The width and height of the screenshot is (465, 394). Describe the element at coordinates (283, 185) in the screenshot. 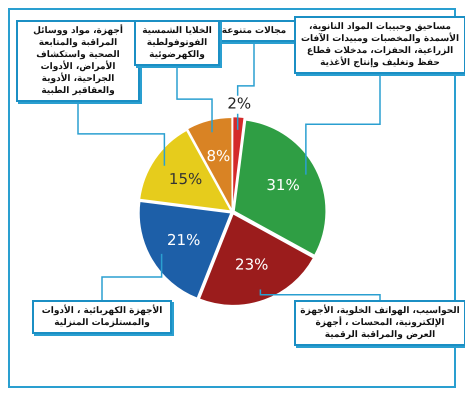

I see `data-label: 31%` at that location.